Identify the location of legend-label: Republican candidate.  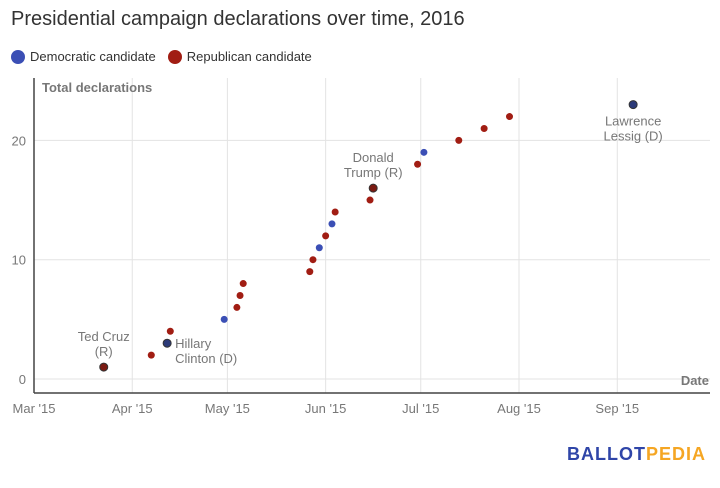
(249, 56).